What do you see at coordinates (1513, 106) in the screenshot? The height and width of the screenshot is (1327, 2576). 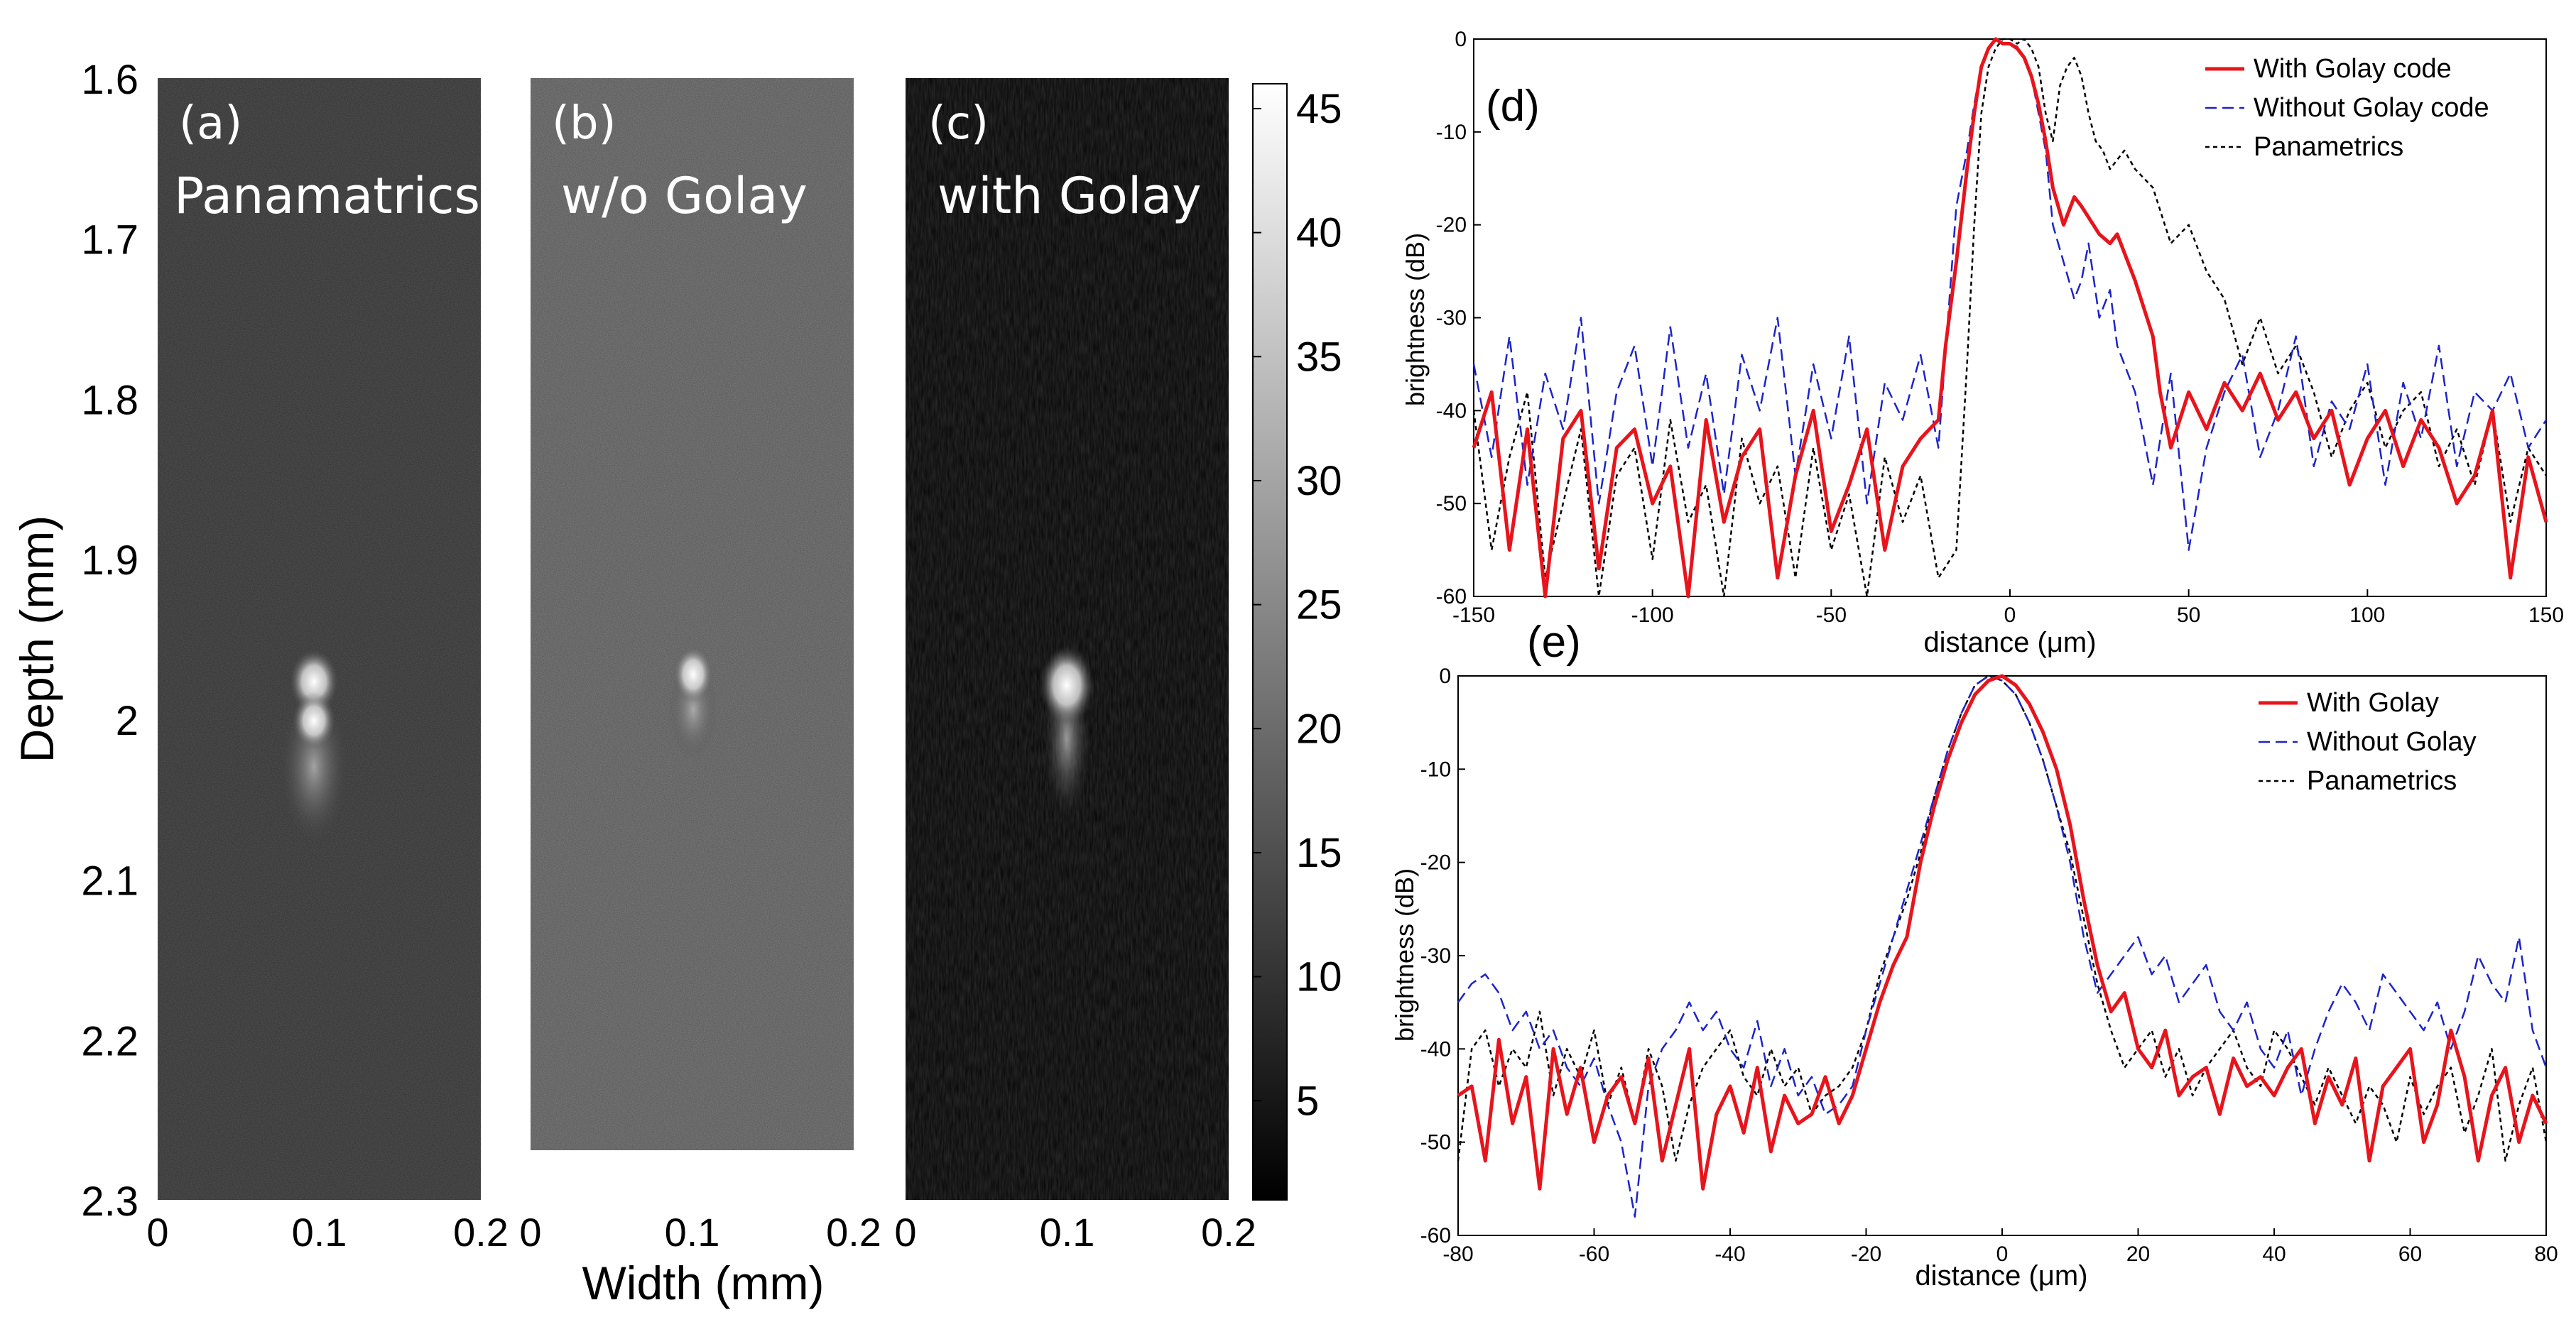 I see `plot-d-panel-label: (d)` at bounding box center [1513, 106].